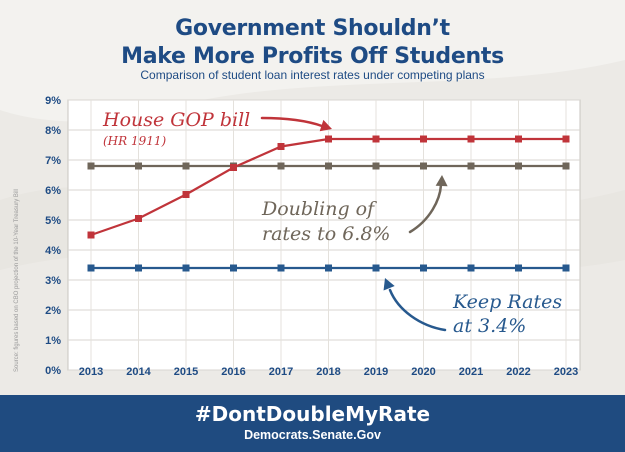 This screenshot has height=452, width=625. I want to click on x-tick-label: 2018, so click(328, 372).